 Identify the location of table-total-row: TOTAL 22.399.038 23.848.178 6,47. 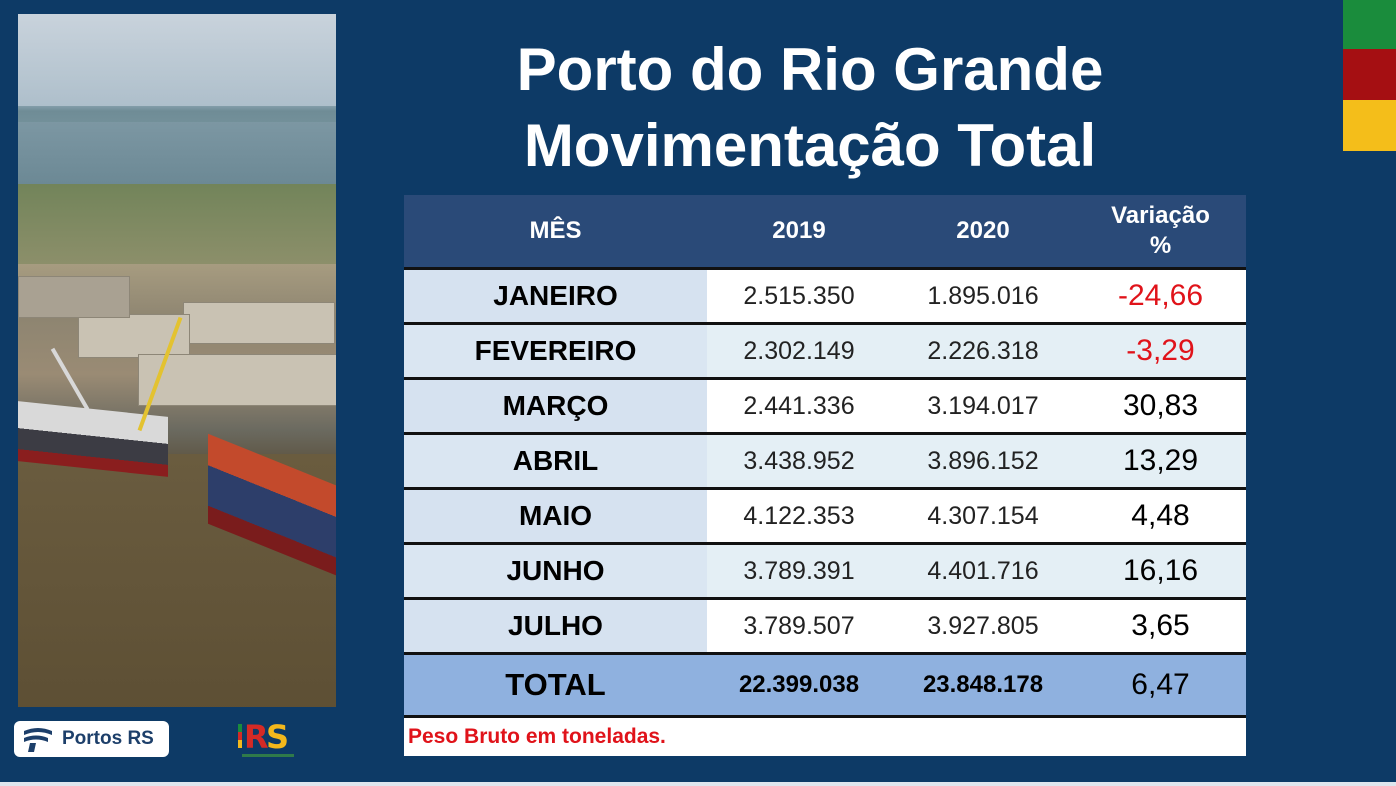
(825, 684).